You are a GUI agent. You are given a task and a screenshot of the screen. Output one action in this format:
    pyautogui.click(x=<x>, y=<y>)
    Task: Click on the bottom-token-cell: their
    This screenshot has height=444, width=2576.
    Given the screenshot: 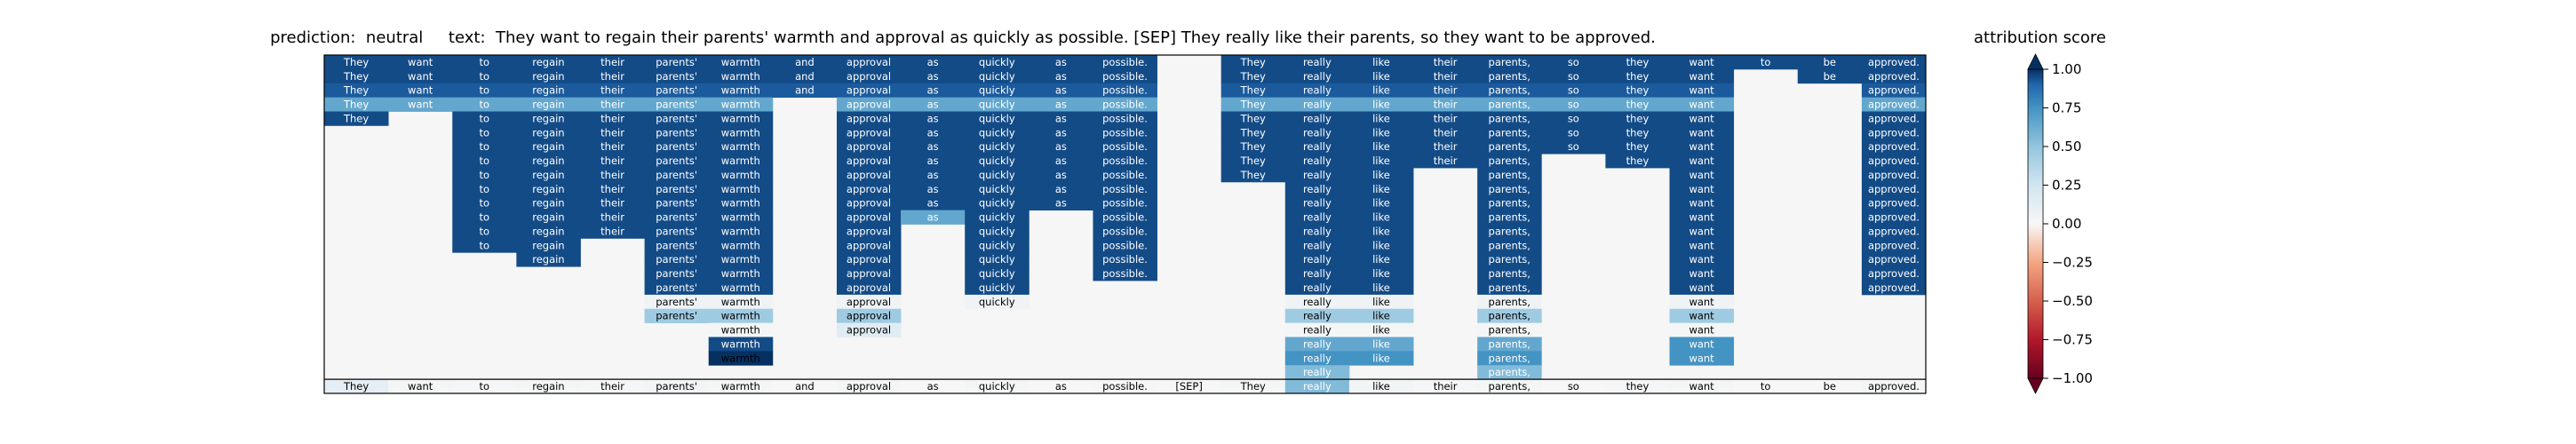 What is the action you would take?
    pyautogui.click(x=612, y=386)
    